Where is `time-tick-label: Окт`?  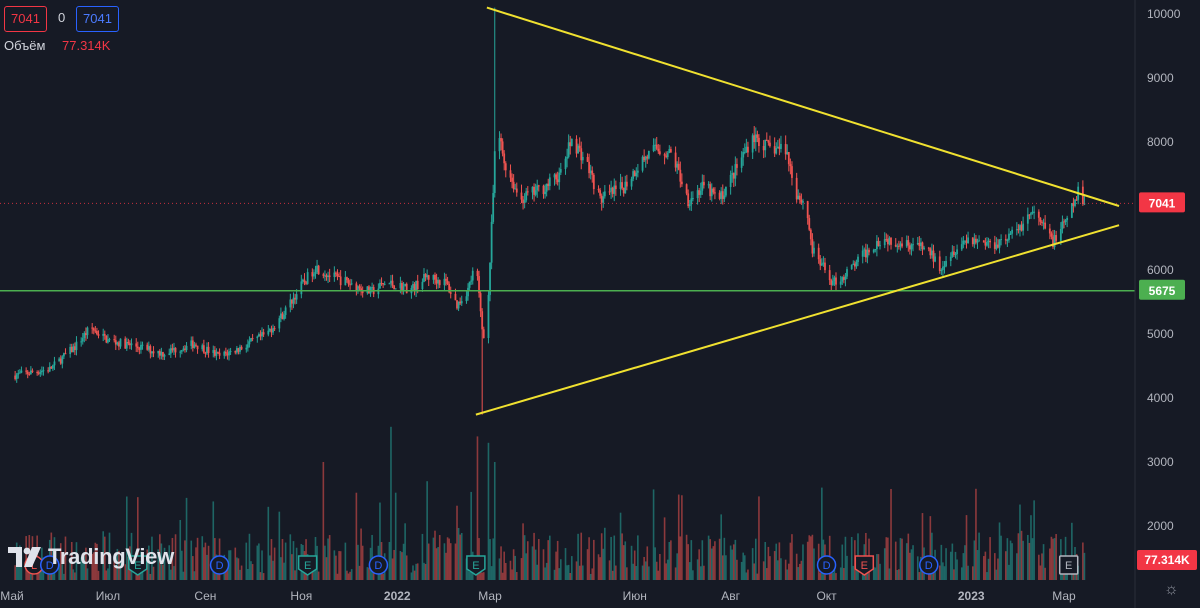
time-tick-label: Окт is located at coordinates (826, 596).